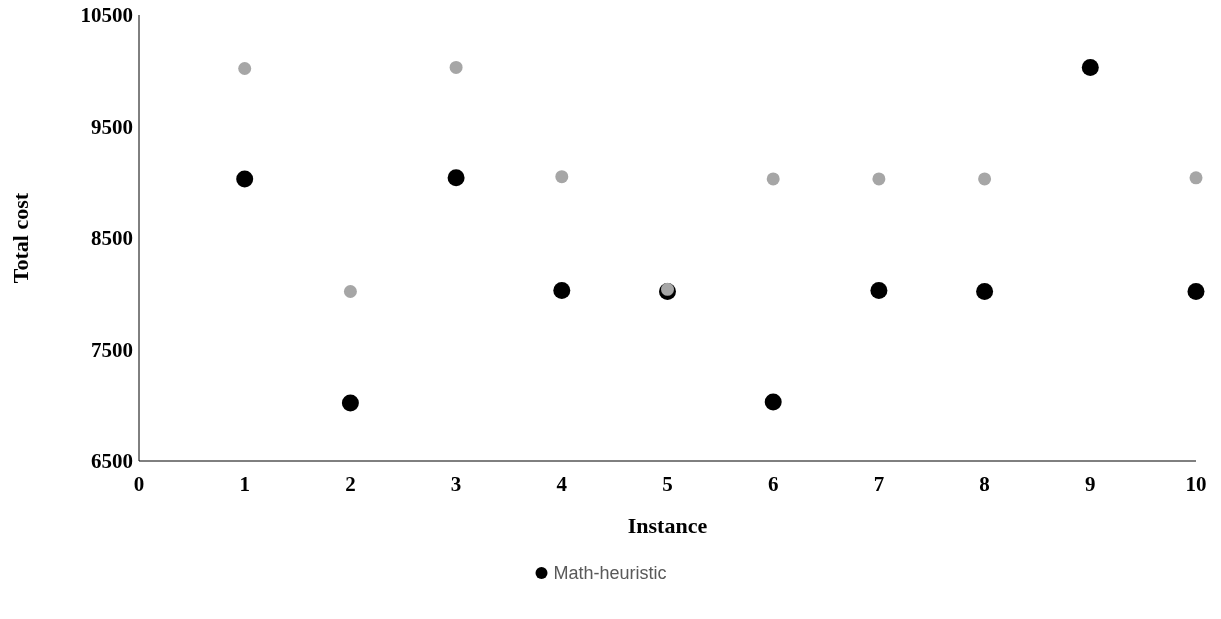 The height and width of the screenshot is (619, 1221). I want to click on x-tick-label: 3, so click(456, 484).